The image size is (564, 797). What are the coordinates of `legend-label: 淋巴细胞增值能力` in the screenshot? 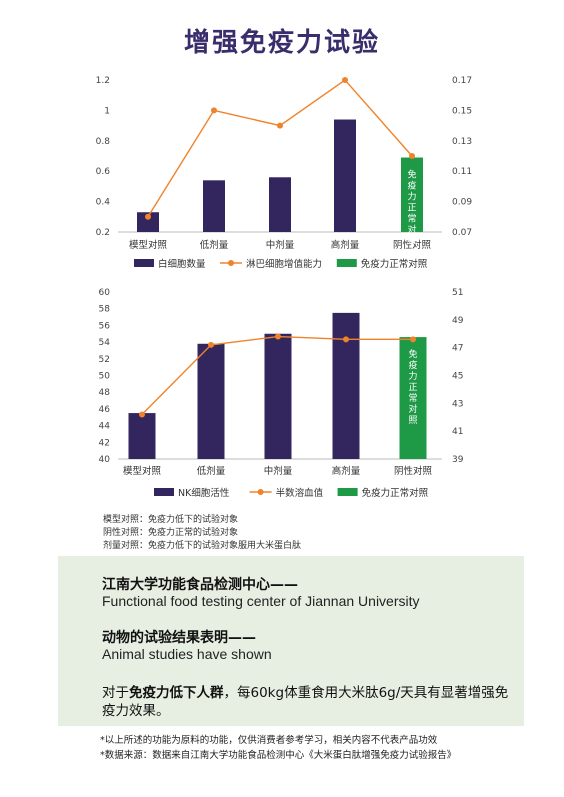 It's located at (284, 264).